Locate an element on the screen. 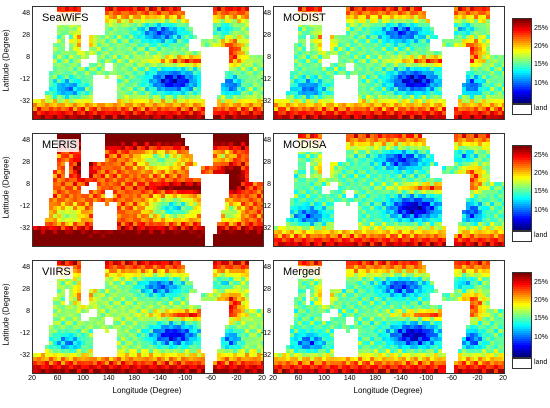 This screenshot has width=550, height=408. heatmap-seawifs is located at coordinates (148, 63).